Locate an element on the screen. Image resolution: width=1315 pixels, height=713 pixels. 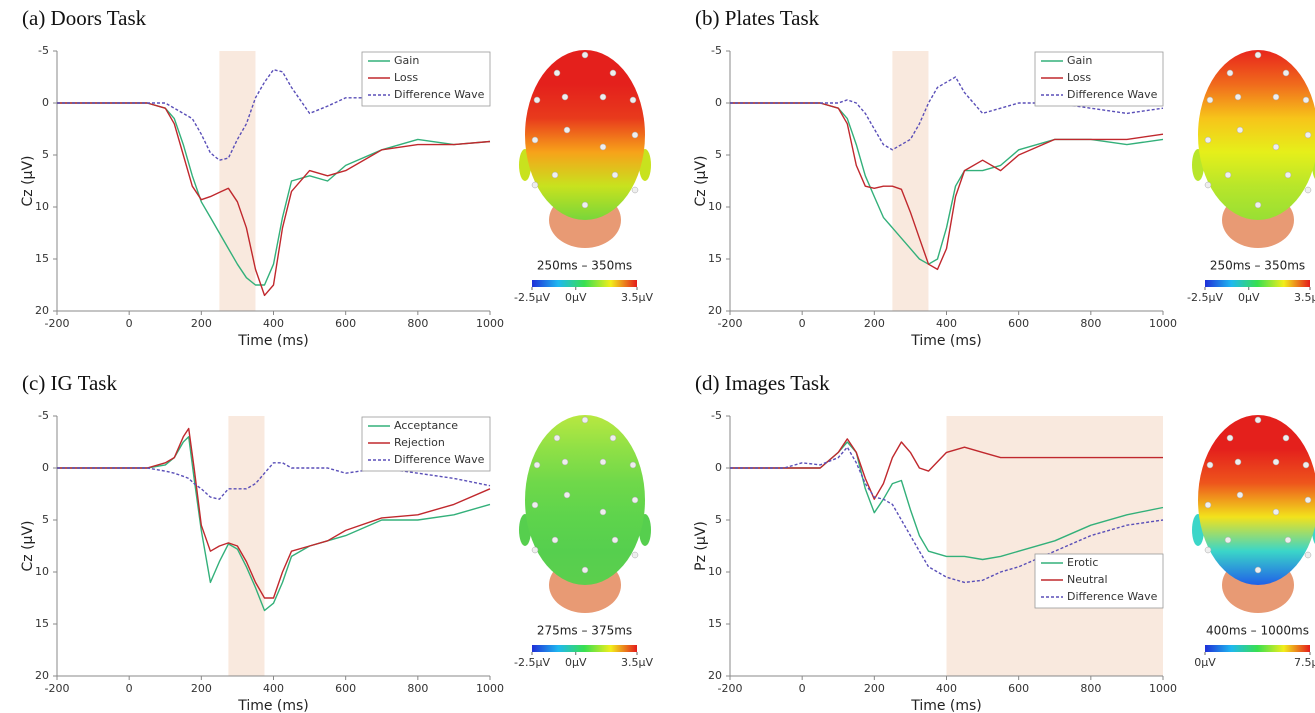
x-tick-label: 600 is located at coordinates (1018, 323).